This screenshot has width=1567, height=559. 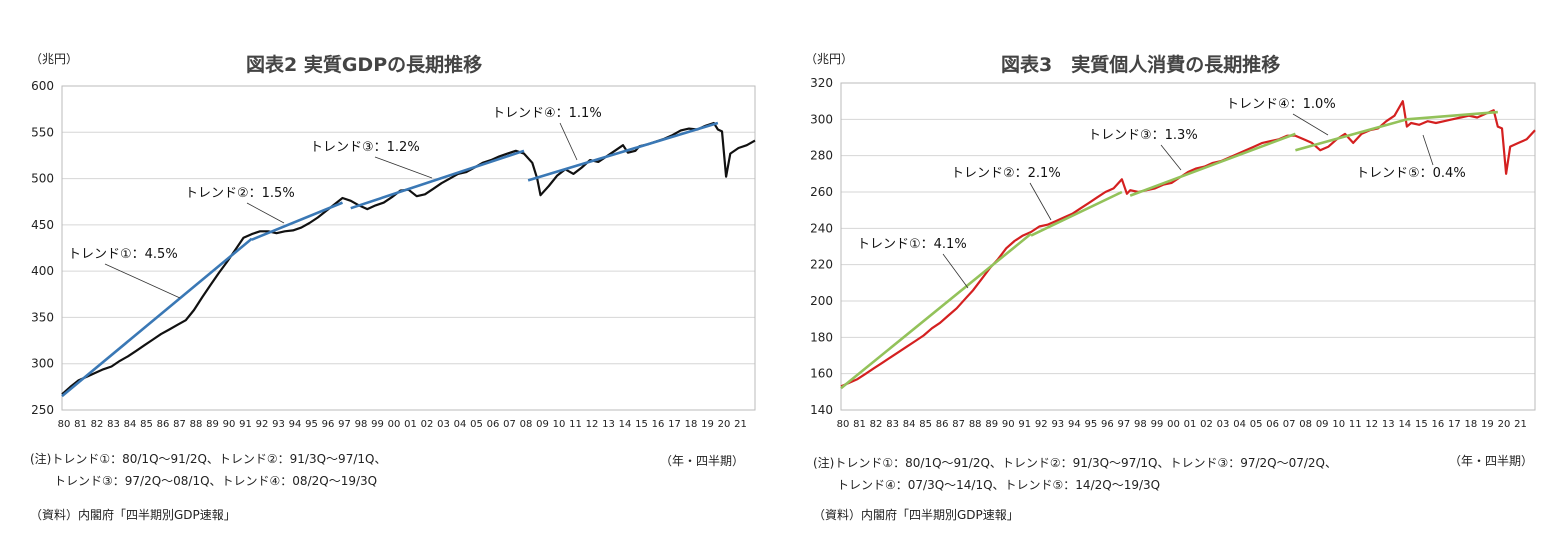 I want to click on x-tick-label: 91, so click(x=245, y=424).